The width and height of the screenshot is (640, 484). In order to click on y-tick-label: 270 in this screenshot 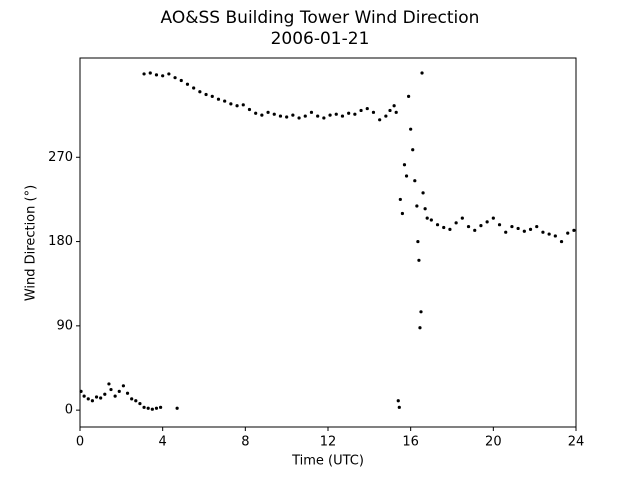, I will do `click(60, 157)`.